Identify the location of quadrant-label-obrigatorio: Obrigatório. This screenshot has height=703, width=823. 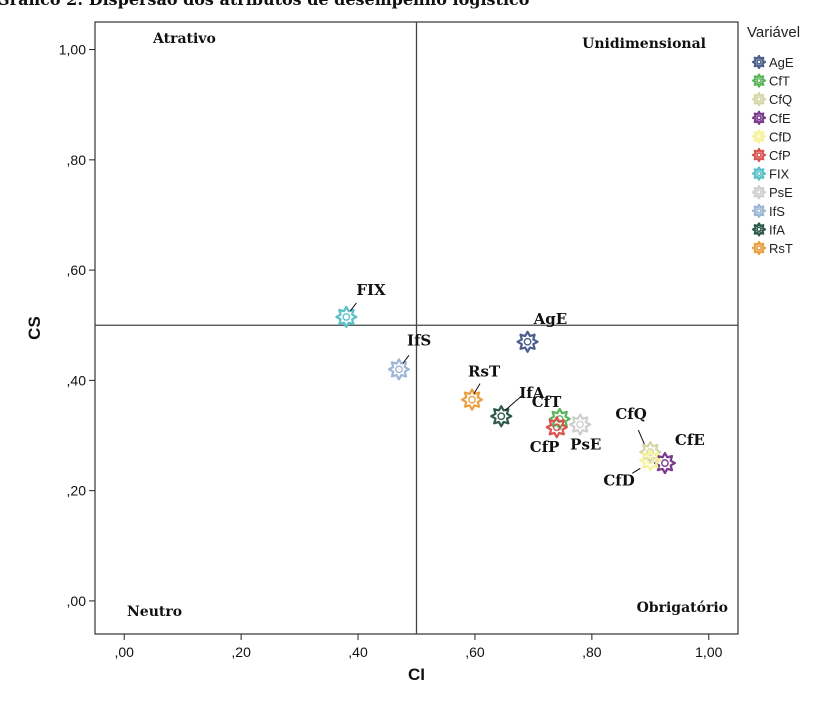
(682, 608).